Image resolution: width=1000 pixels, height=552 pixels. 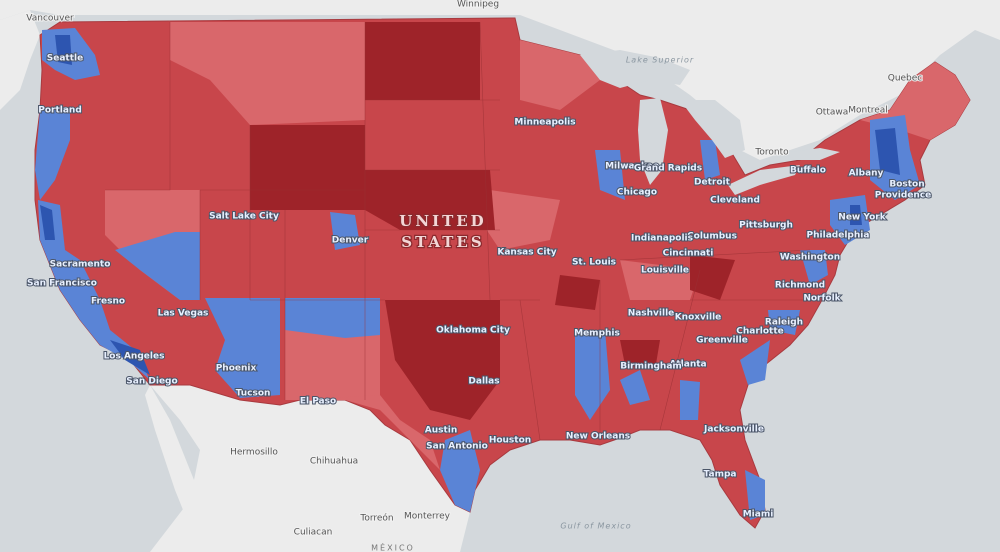 What do you see at coordinates (236, 369) in the screenshot?
I see `city-label: Phoenix` at bounding box center [236, 369].